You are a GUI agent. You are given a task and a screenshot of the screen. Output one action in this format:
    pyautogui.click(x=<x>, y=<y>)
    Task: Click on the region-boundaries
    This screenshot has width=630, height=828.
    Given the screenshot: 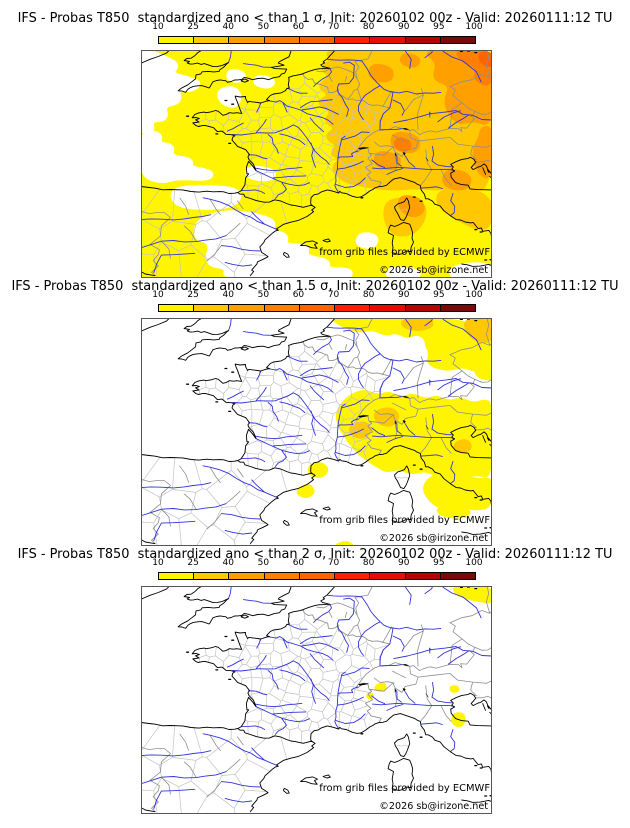 What is the action you would take?
    pyautogui.click(x=312, y=168)
    